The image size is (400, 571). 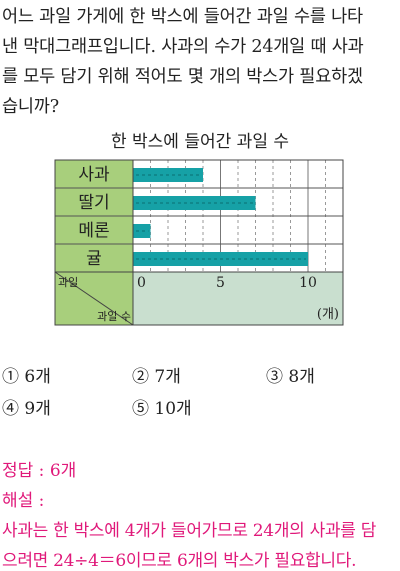 What do you see at coordinates (308, 283) in the screenshot?
I see `tick-label: 10` at bounding box center [308, 283].